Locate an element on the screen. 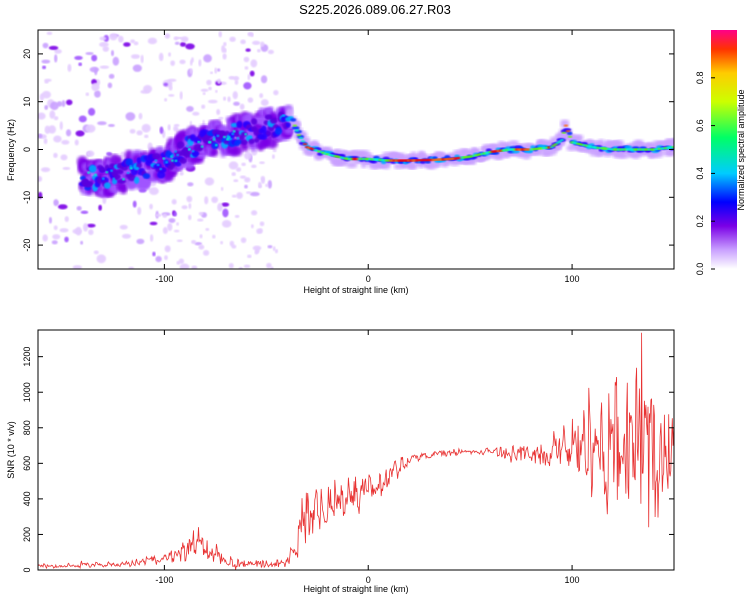  snr-ytick-label: 400 is located at coordinates (27, 498).